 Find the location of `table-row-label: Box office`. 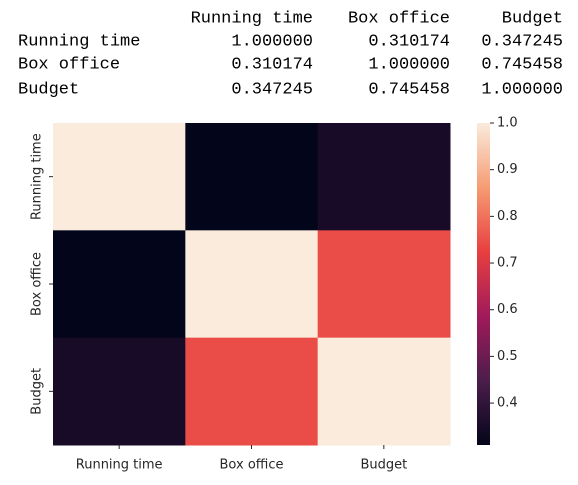

table-row-label: Box office is located at coordinates (69, 64).